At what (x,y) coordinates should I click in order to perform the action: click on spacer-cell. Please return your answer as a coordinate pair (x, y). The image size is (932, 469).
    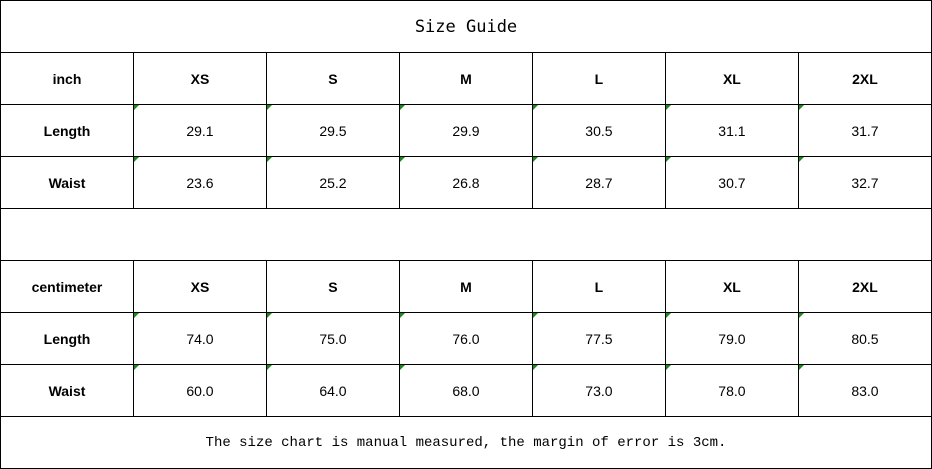
    Looking at the image, I should click on (466, 234).